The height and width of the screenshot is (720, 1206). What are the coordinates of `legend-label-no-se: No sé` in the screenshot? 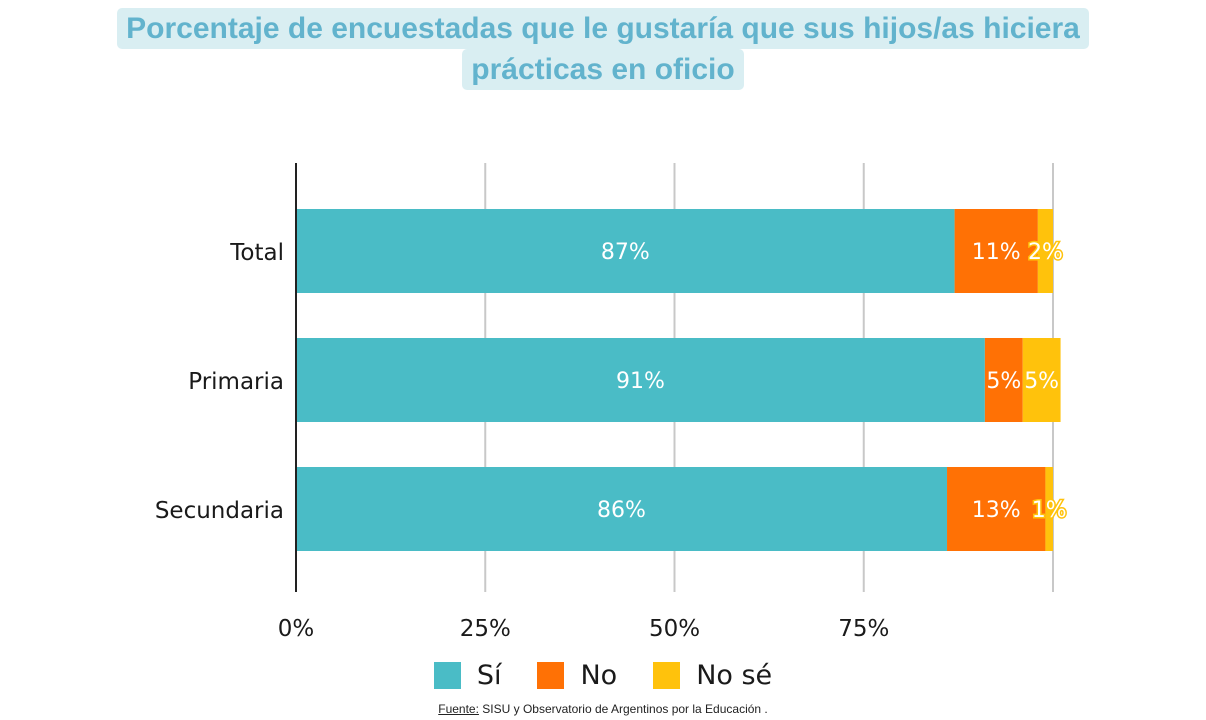 It's located at (734, 675).